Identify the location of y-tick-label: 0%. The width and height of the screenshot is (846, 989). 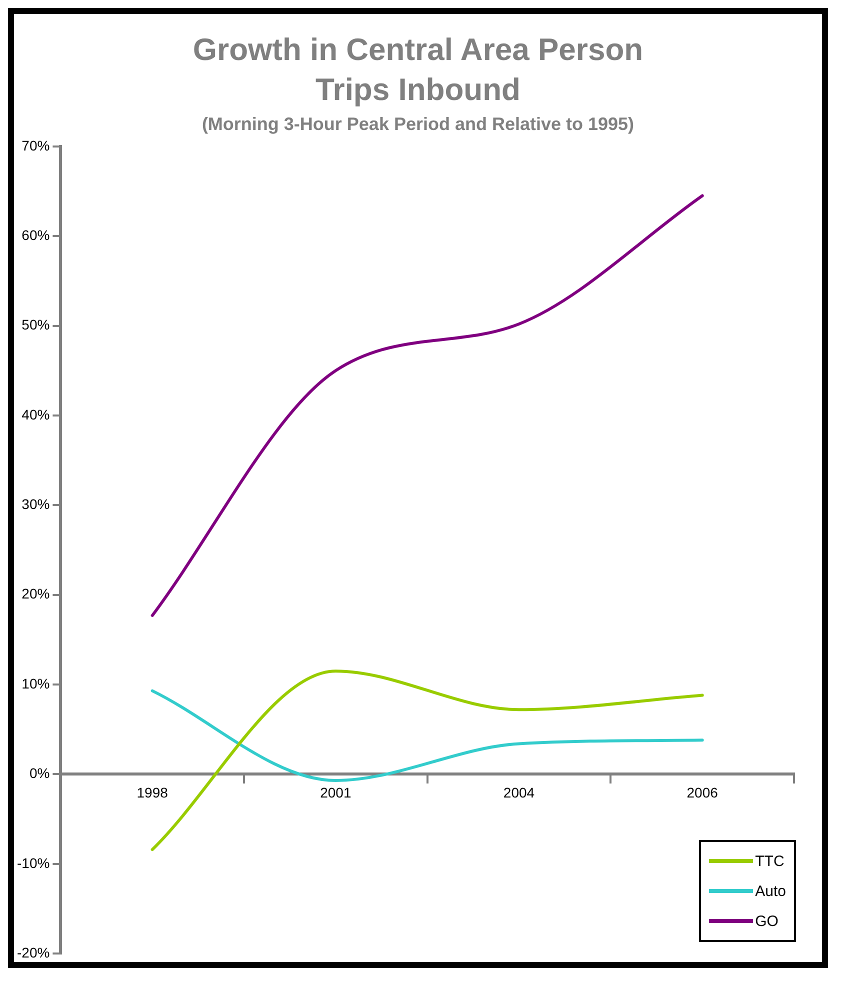
(39, 773).